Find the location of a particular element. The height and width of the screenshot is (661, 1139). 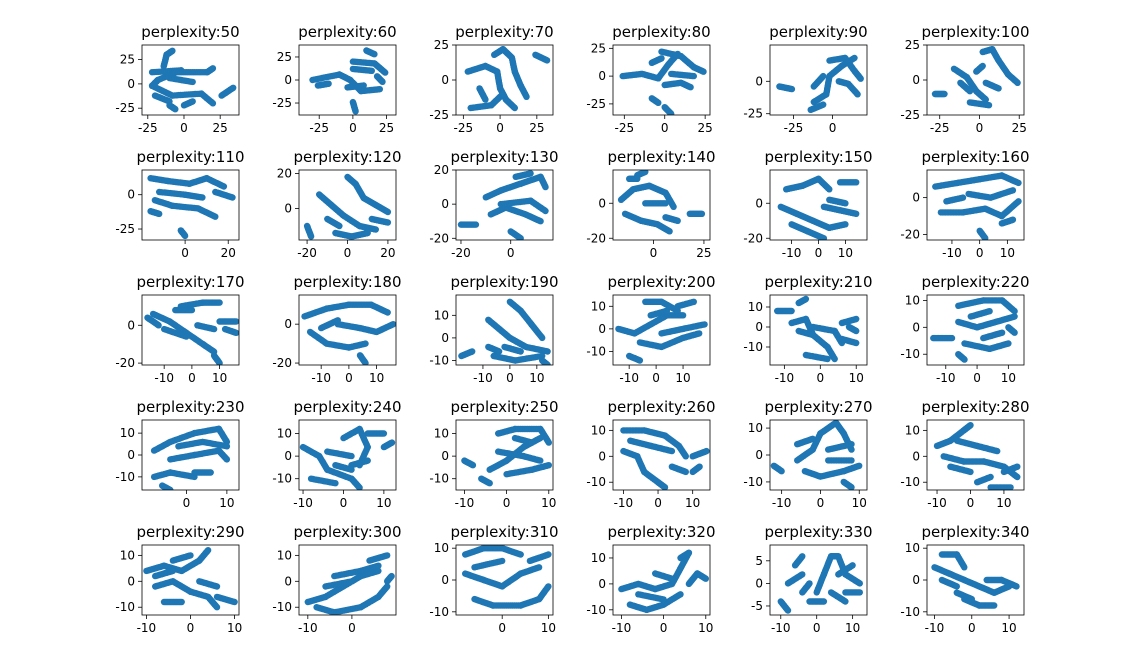

y-tick-label: -25 is located at coordinates (125, 229).